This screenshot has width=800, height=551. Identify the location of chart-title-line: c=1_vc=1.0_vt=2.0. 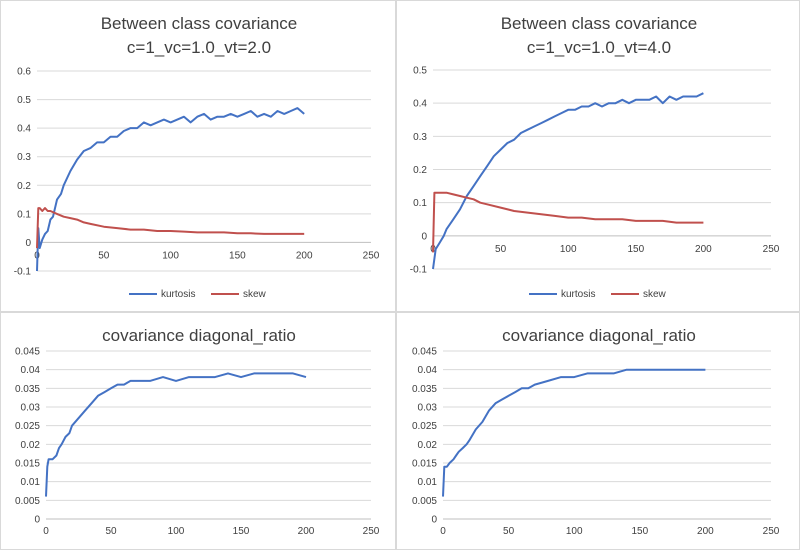
(199, 47).